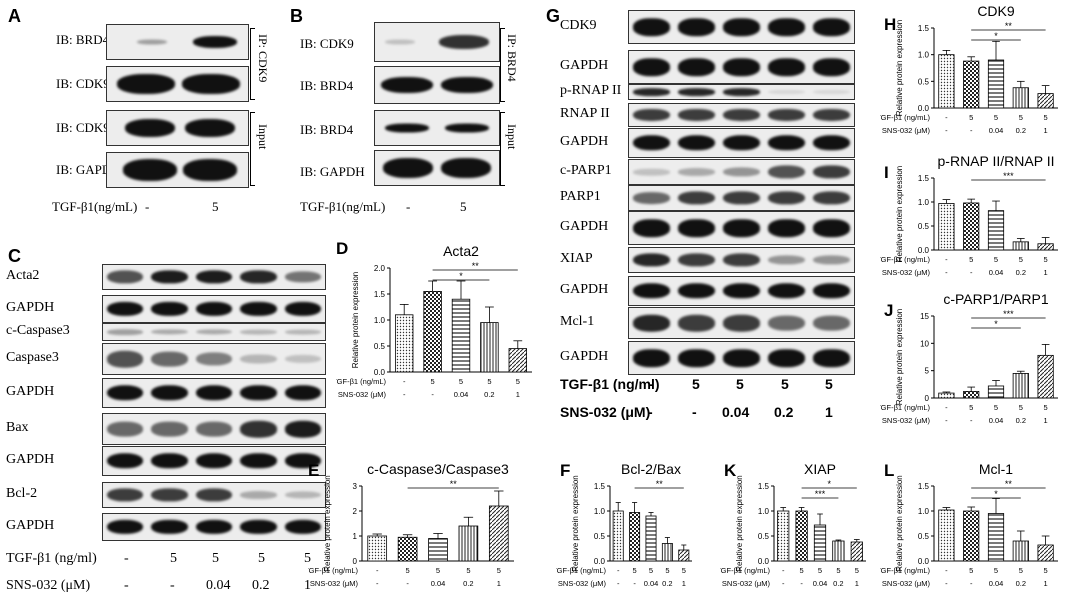 The image size is (1072, 601). What do you see at coordinates (996, 11) in the screenshot?
I see `chart-h-title: CDK9` at bounding box center [996, 11].